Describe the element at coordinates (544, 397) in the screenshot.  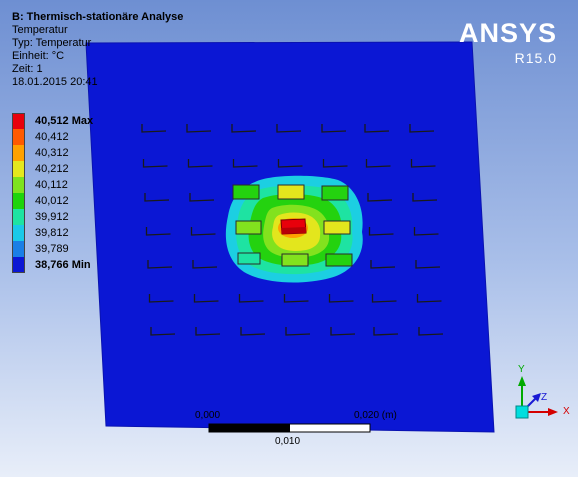
I see `triad-z-label: Z` at that location.